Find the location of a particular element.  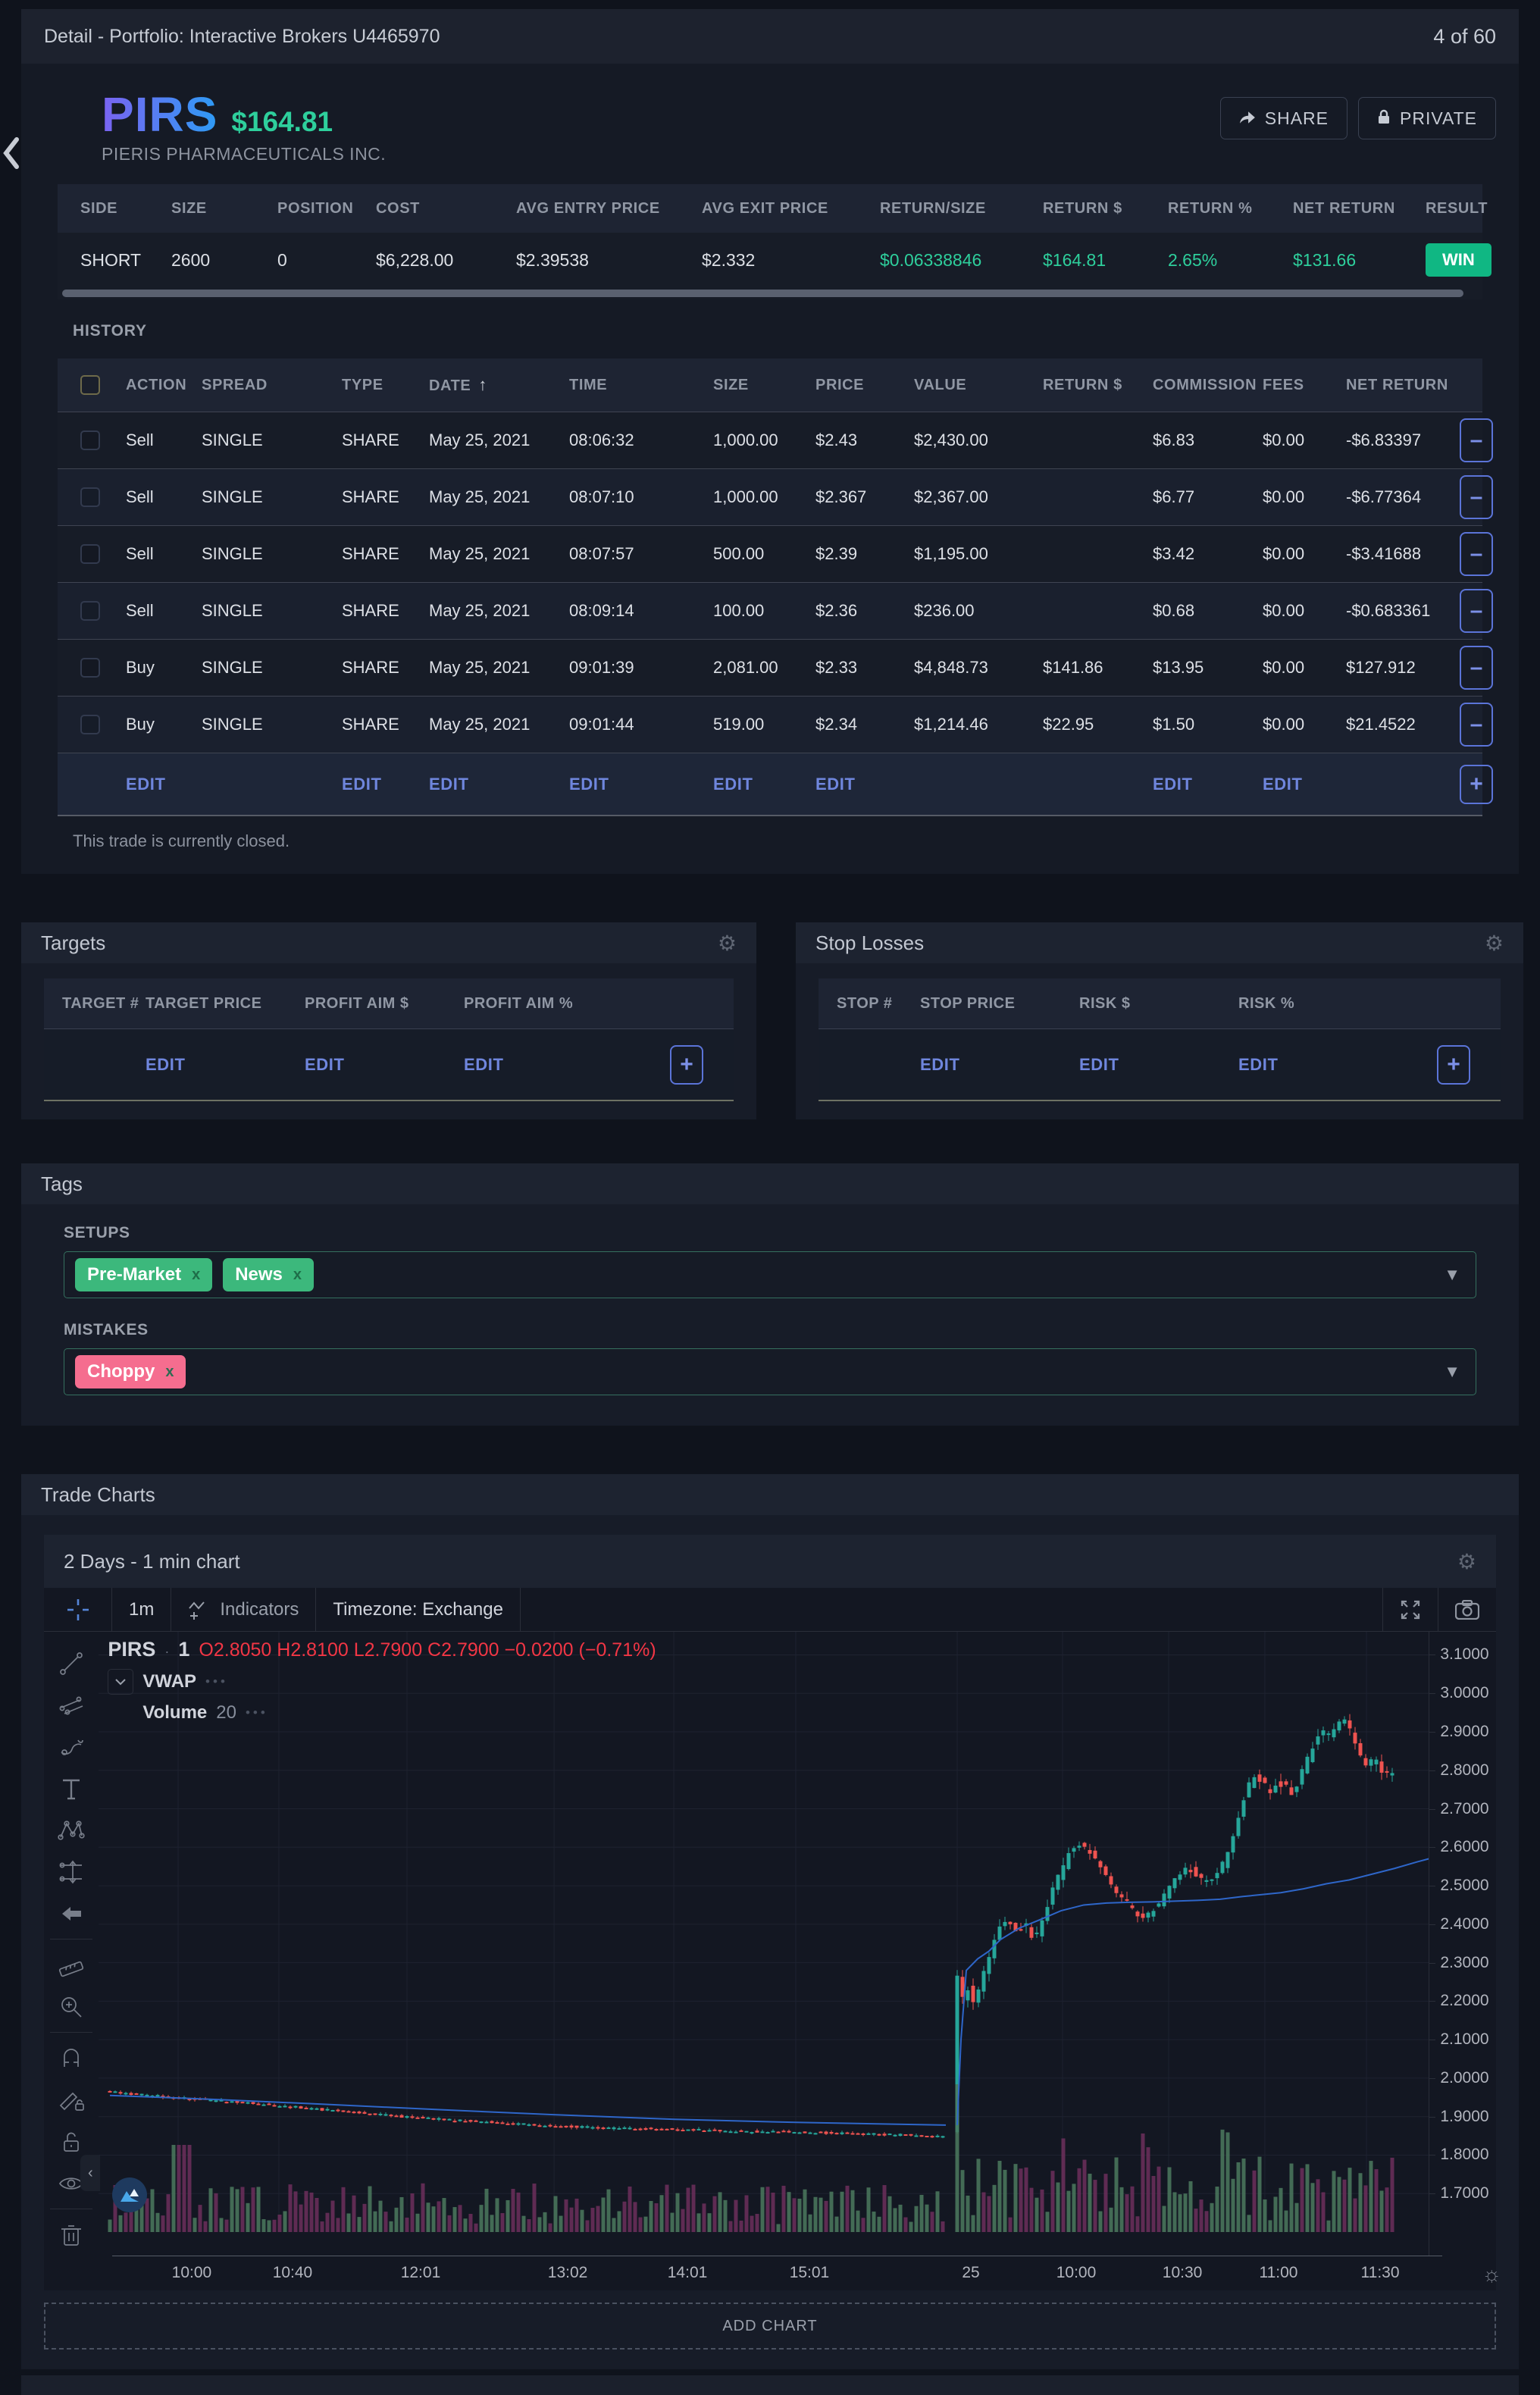

add-stop-loss-button: + is located at coordinates (1453, 1064).